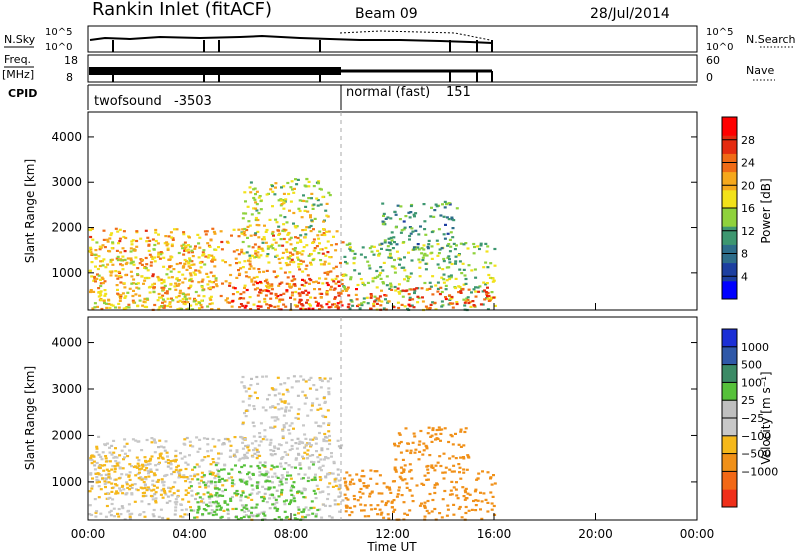 Image resolution: width=800 pixels, height=554 pixels. Describe the element at coordinates (729, 199) in the screenshot. I see `colorbar-swatch` at that location.